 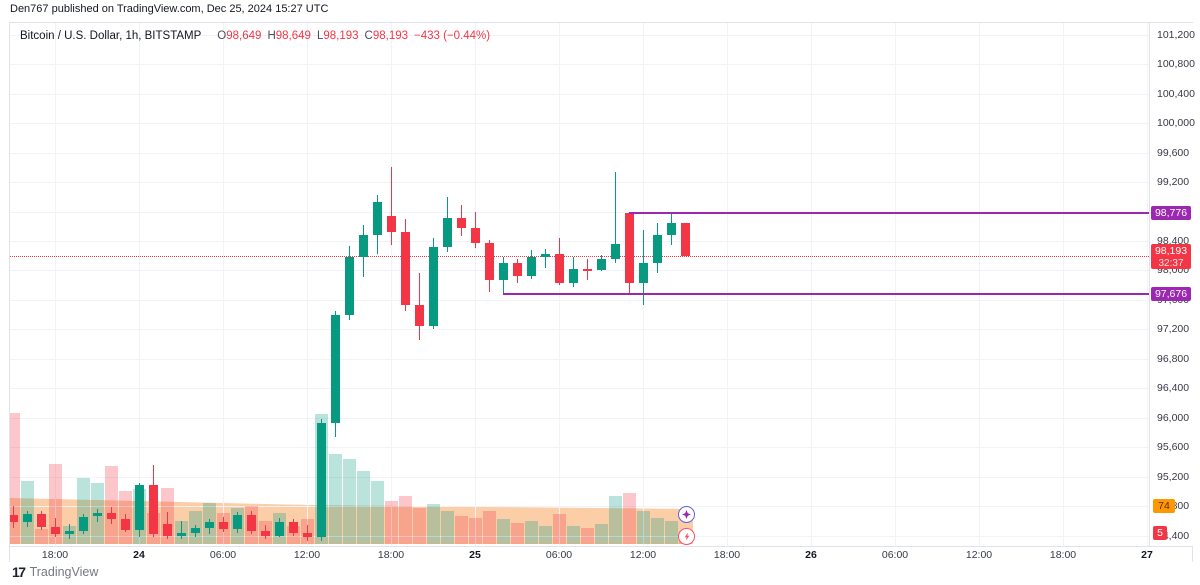 What do you see at coordinates (1173, 241) in the screenshot?
I see `price-tick-label: 98,400` at bounding box center [1173, 241].